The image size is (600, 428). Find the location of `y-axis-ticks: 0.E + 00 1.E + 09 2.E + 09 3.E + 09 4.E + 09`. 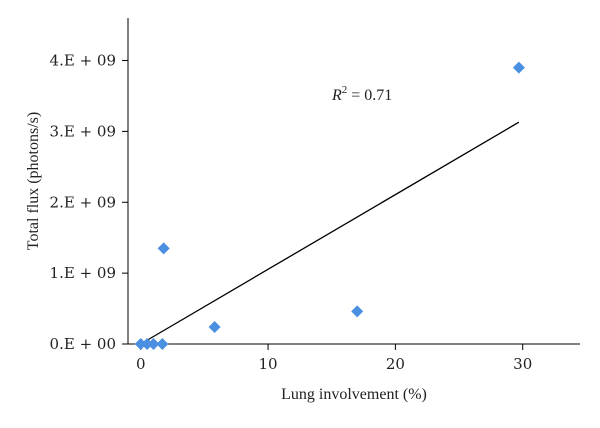

y-axis-ticks: 0.E + 00 1.E + 09 2.E + 09 3.E + 09 4.E + 09 is located at coordinates (89, 202).